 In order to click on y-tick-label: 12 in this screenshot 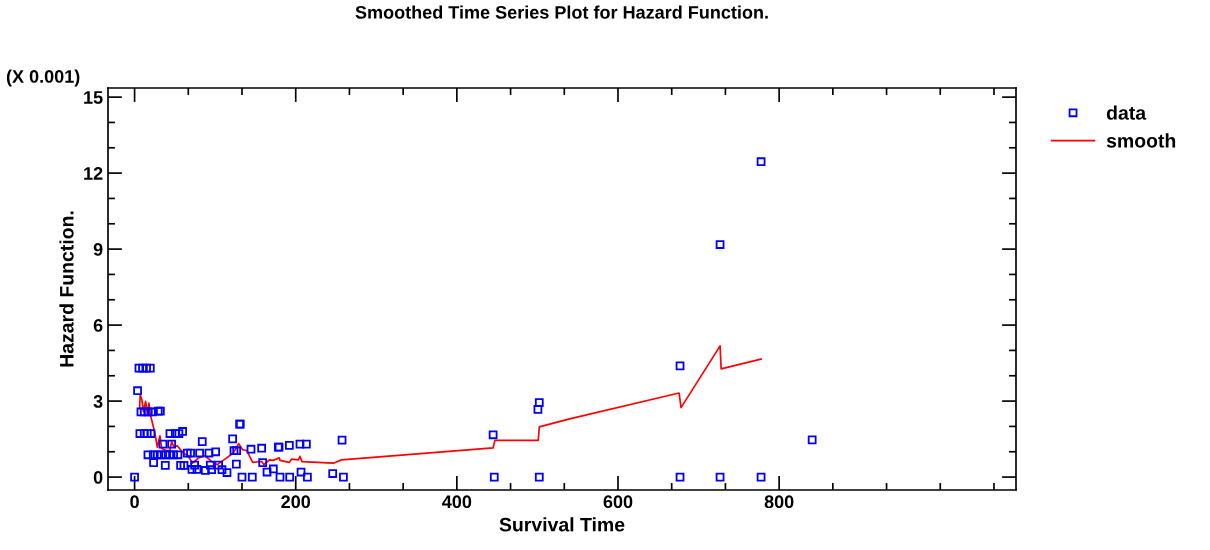, I will do `click(93, 173)`.